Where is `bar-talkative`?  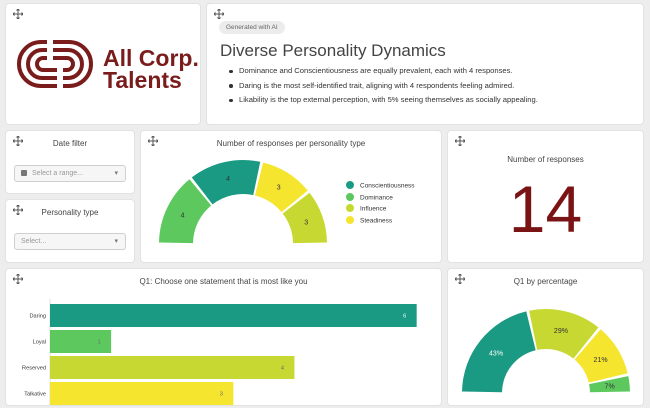
bar-talkative is located at coordinates (142, 393).